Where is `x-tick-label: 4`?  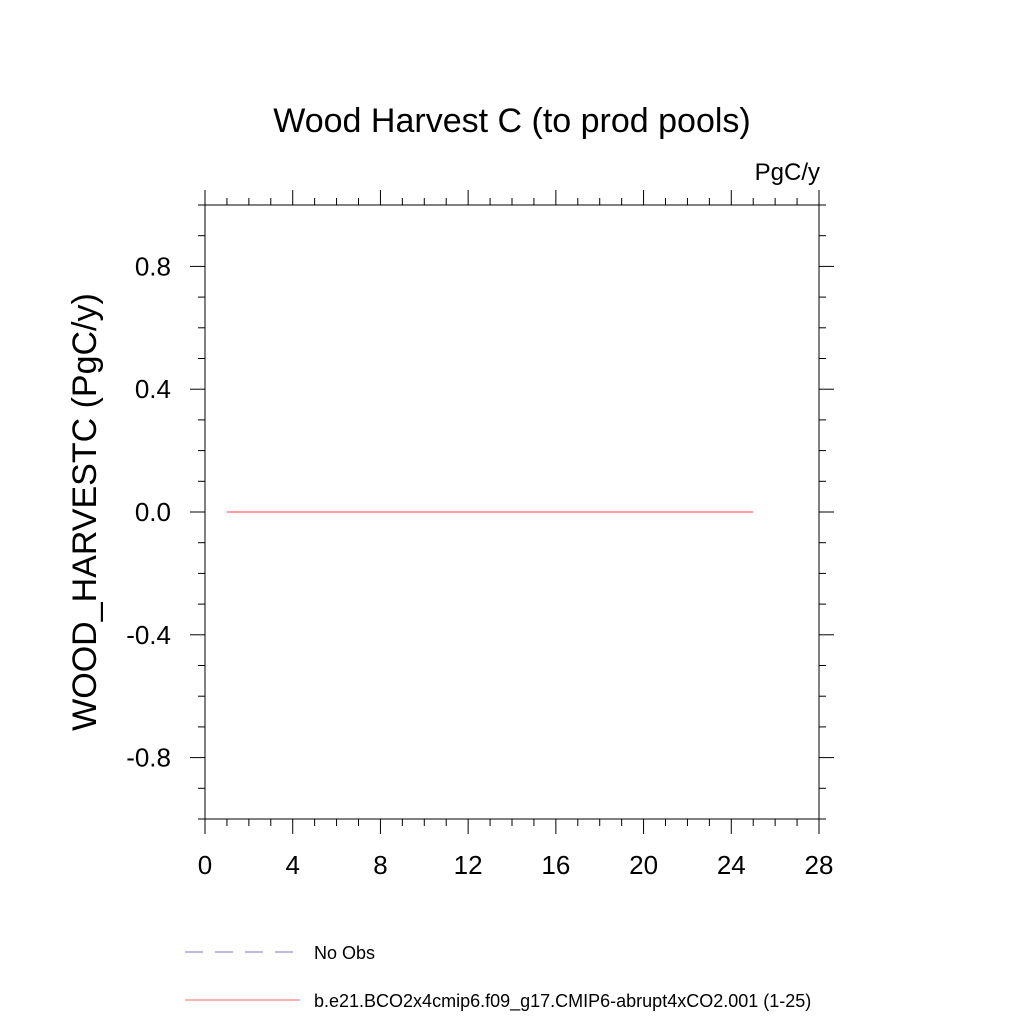 x-tick-label: 4 is located at coordinates (292, 865).